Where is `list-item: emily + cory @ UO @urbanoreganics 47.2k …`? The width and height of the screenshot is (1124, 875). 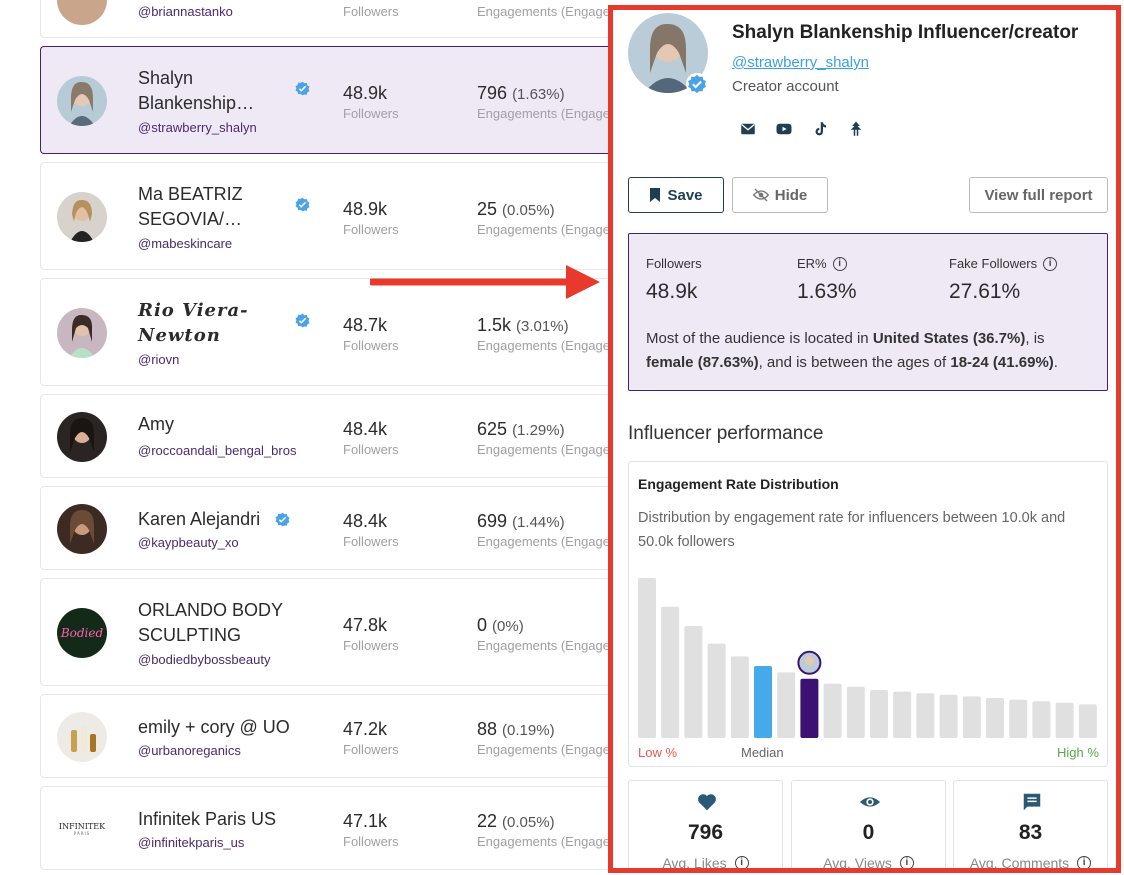
list-item: emily + cory @ UO @urbanoreganics 47.2k … is located at coordinates (330, 736).